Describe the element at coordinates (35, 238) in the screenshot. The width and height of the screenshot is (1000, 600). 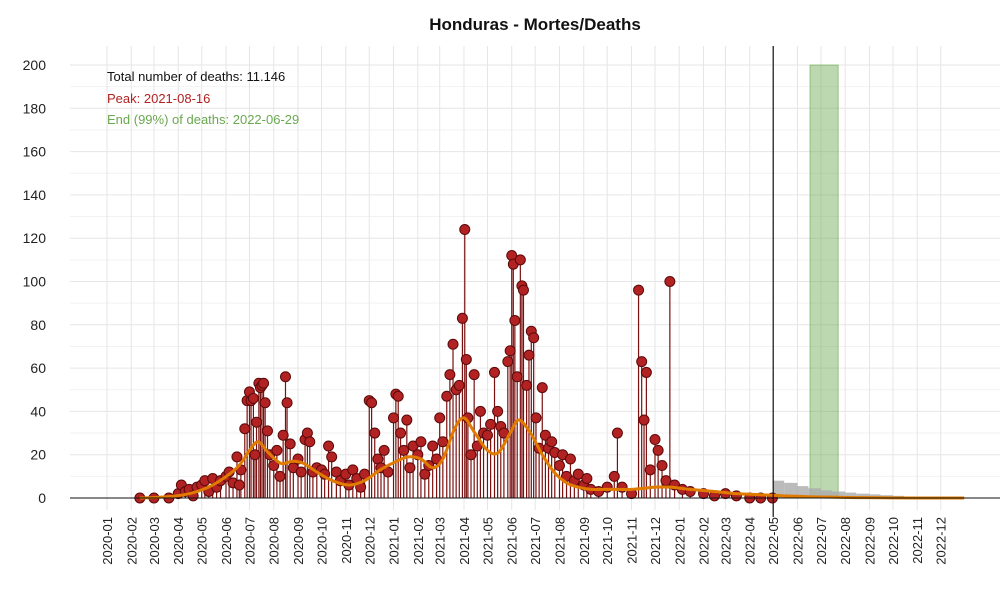
I see `y-tick-label: 120` at that location.